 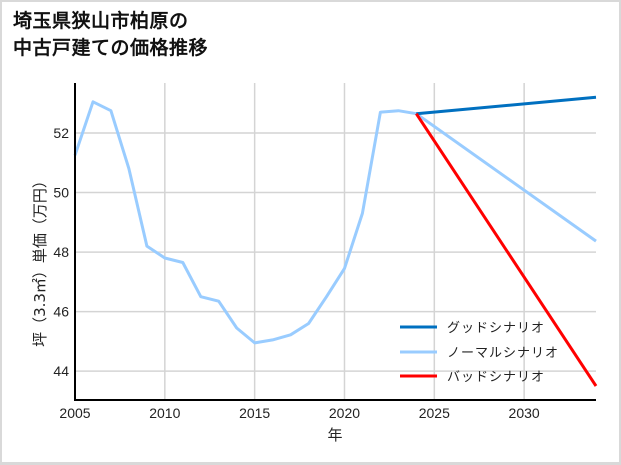 What do you see at coordinates (61, 133) in the screenshot?
I see `y-tick-label: 52` at bounding box center [61, 133].